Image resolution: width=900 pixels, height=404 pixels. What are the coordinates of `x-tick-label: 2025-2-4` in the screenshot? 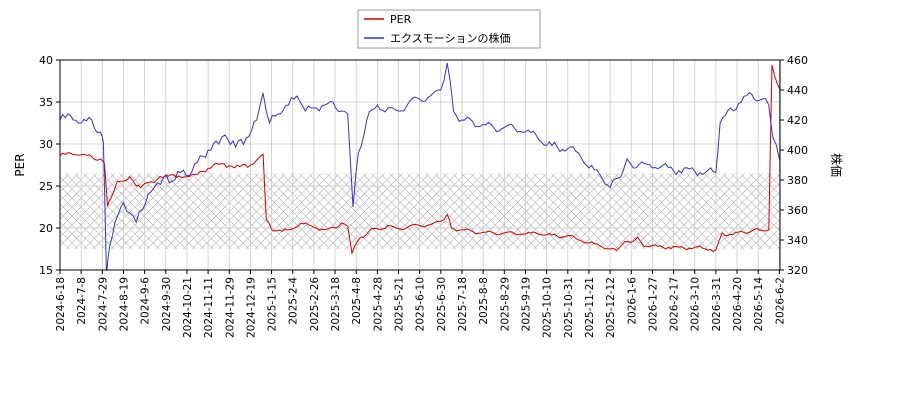 It's located at (294, 301).